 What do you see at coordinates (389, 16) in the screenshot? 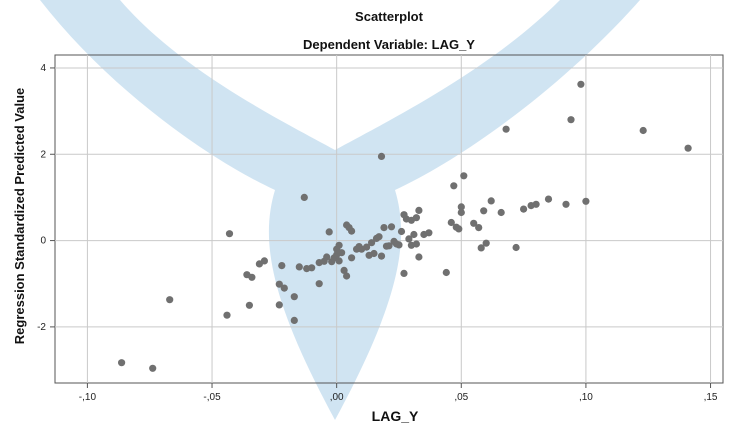
I see `chart-title: Scatterplot` at bounding box center [389, 16].